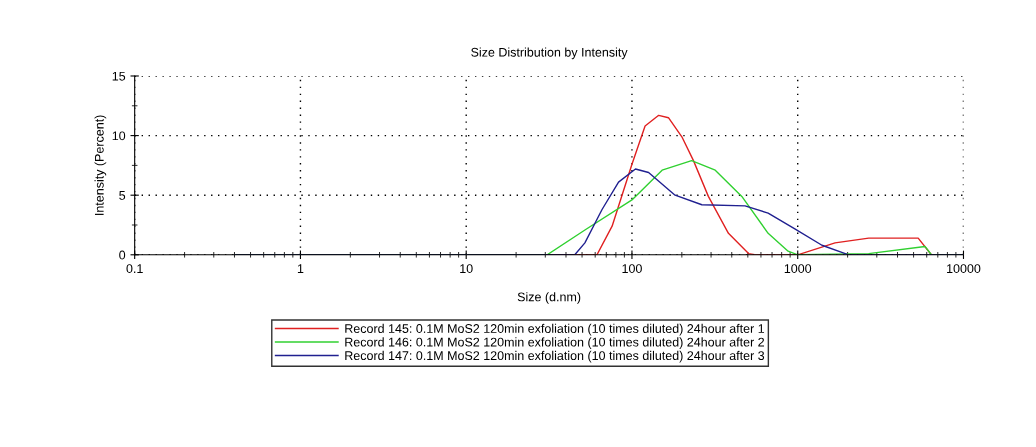  Describe the element at coordinates (555, 329) in the screenshot. I see `legend-label: Record 145: 0.1M MoS2 120min exfoliation (10 times diluted) 24hour after 1` at that location.